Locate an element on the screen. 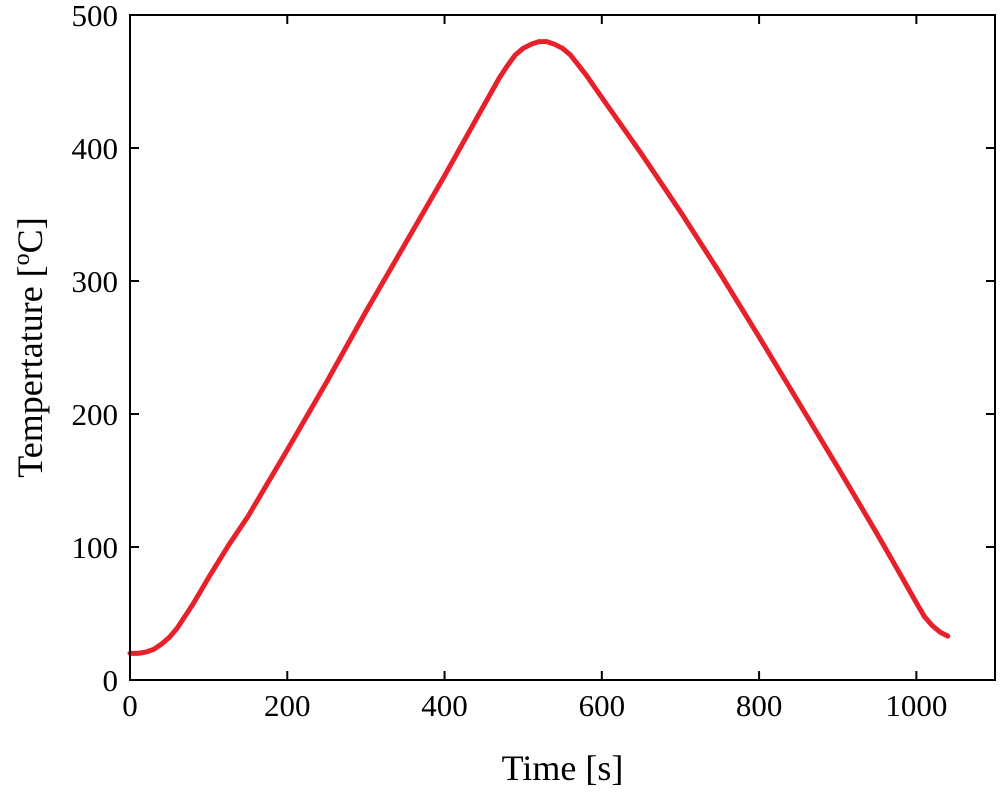  y-axis-label: Tempertature [oC] is located at coordinates (29, 347).